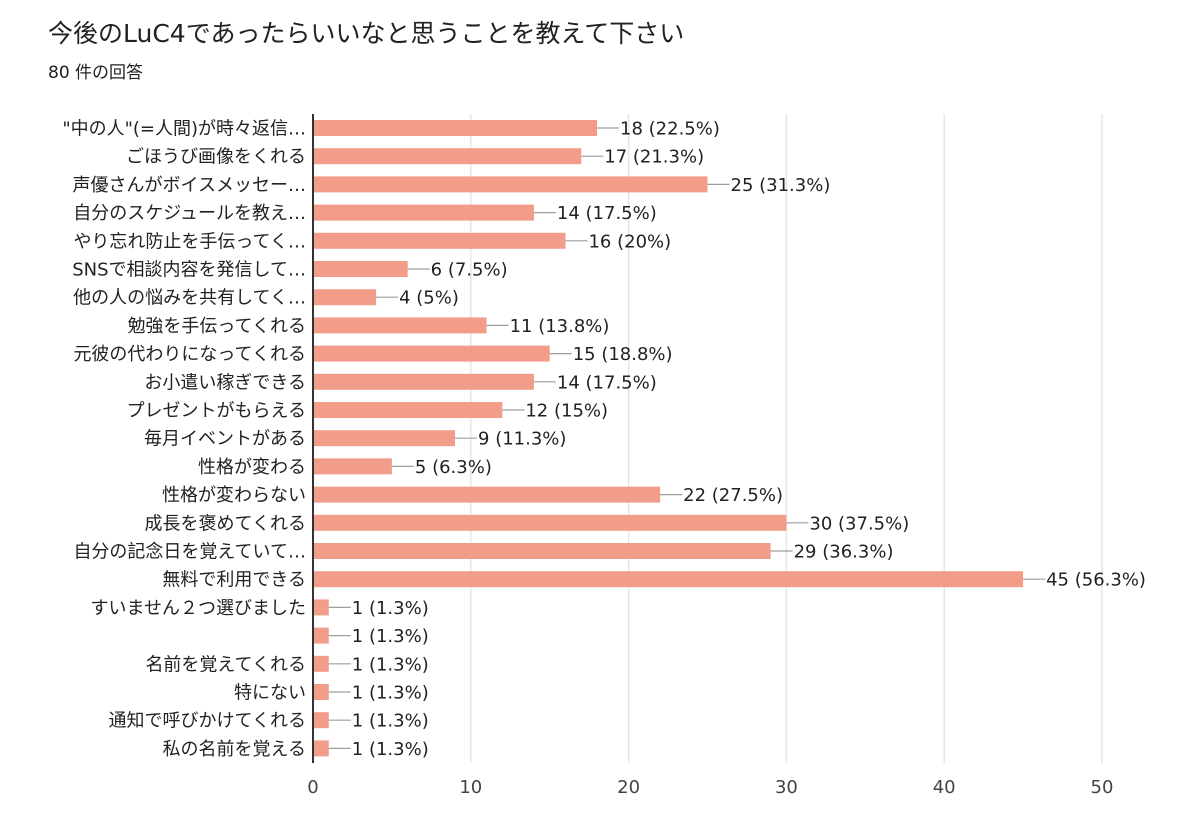  What do you see at coordinates (225, 439) in the screenshot?
I see `category-label: 毎月イベントがある` at bounding box center [225, 439].